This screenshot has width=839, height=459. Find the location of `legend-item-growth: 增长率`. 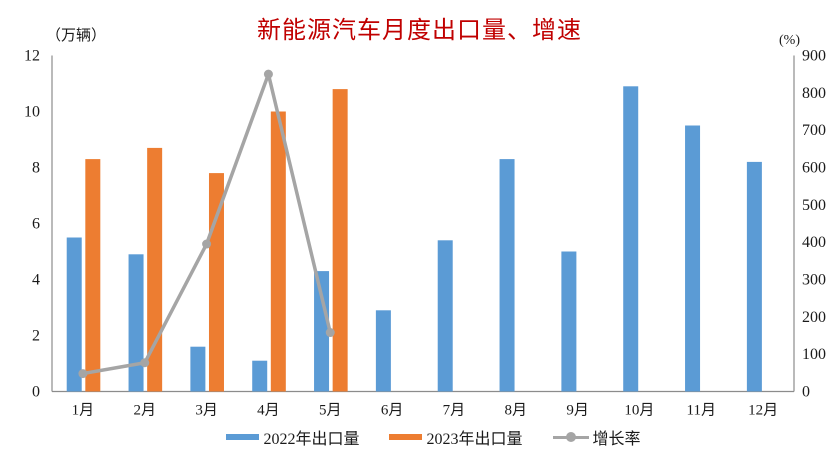

legend-item-growth: 增长率 is located at coordinates (596, 437).